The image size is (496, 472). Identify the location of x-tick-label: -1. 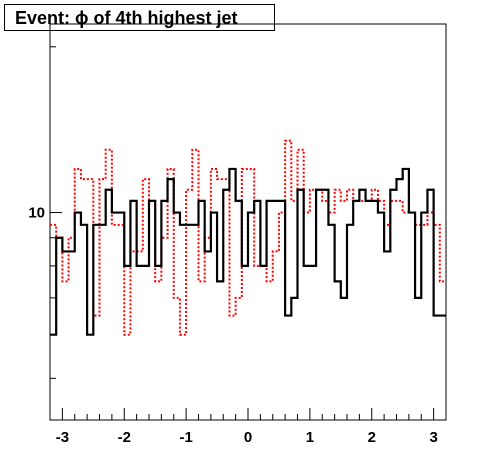
(185, 437).